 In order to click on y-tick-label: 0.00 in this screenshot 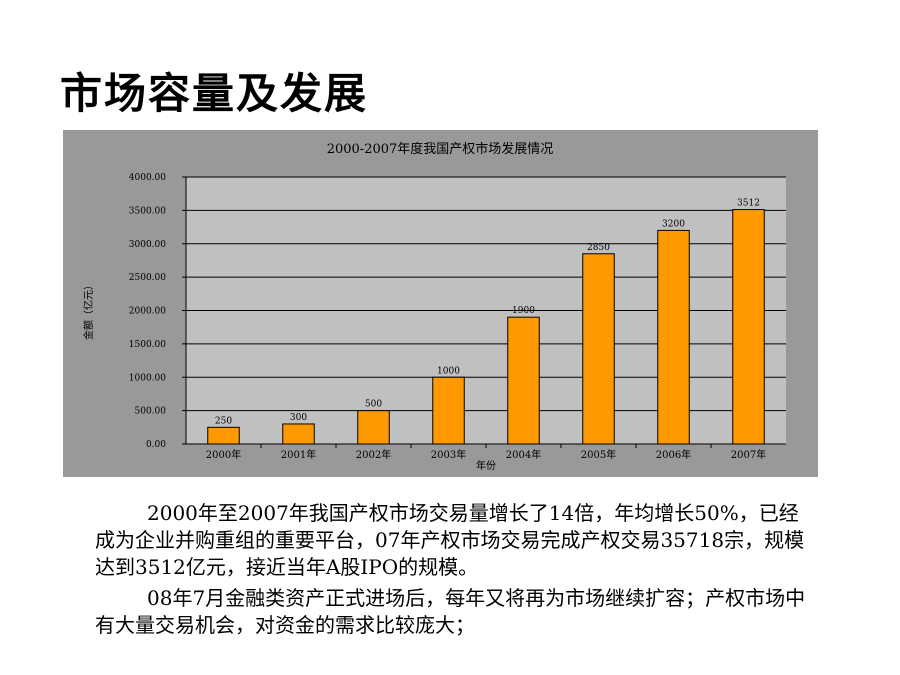, I will do `click(156, 445)`.